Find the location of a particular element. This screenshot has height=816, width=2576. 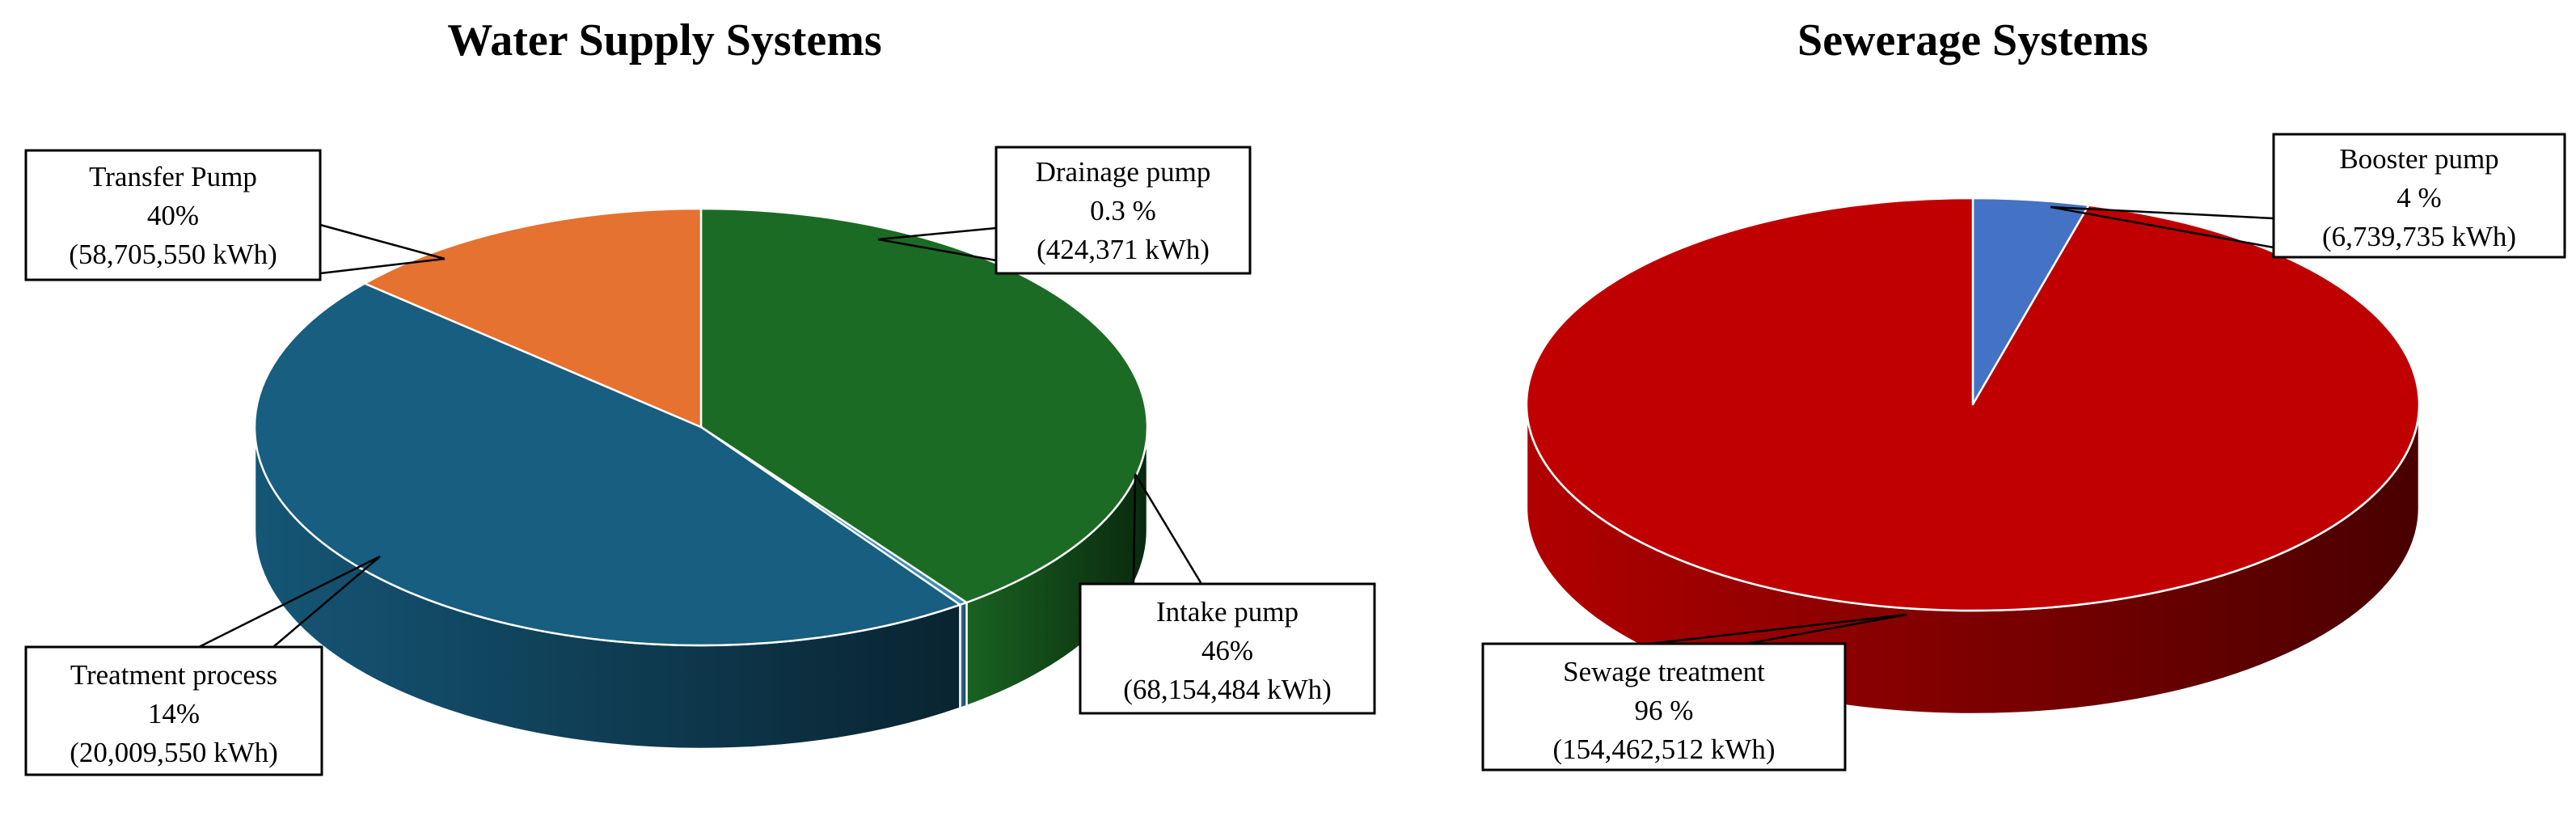

label-drainage-pump-percent: 0.3 % is located at coordinates (1123, 210).